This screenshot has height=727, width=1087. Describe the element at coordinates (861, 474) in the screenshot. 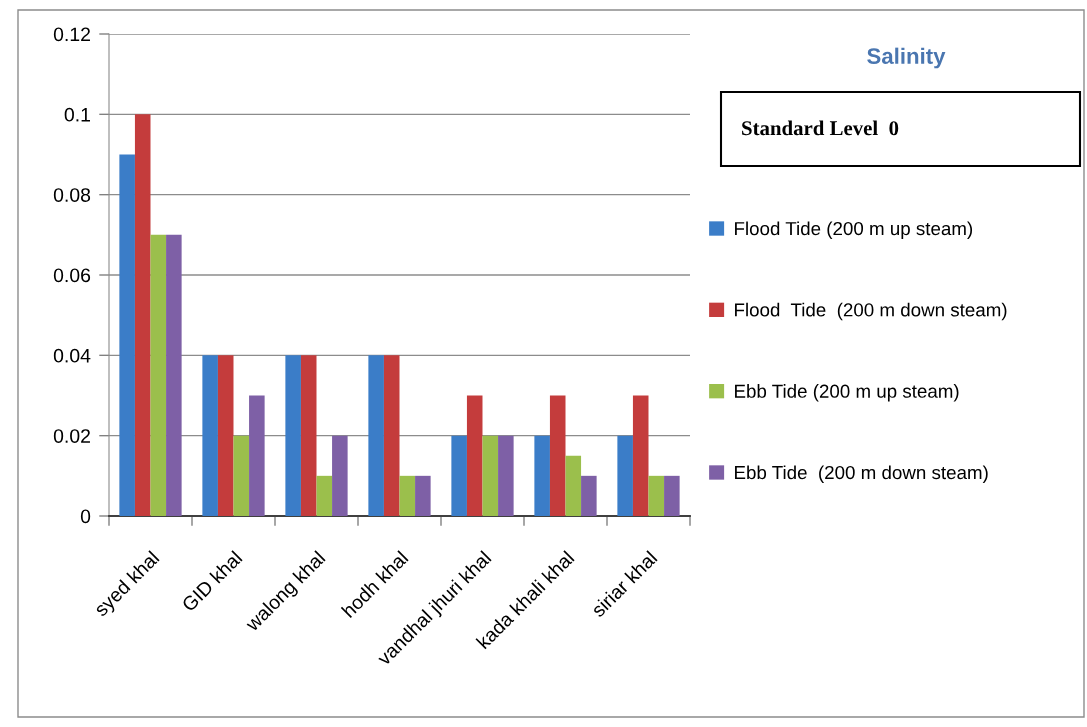

I see `legend-label: Ebb Tide (200 m down steam)` at that location.